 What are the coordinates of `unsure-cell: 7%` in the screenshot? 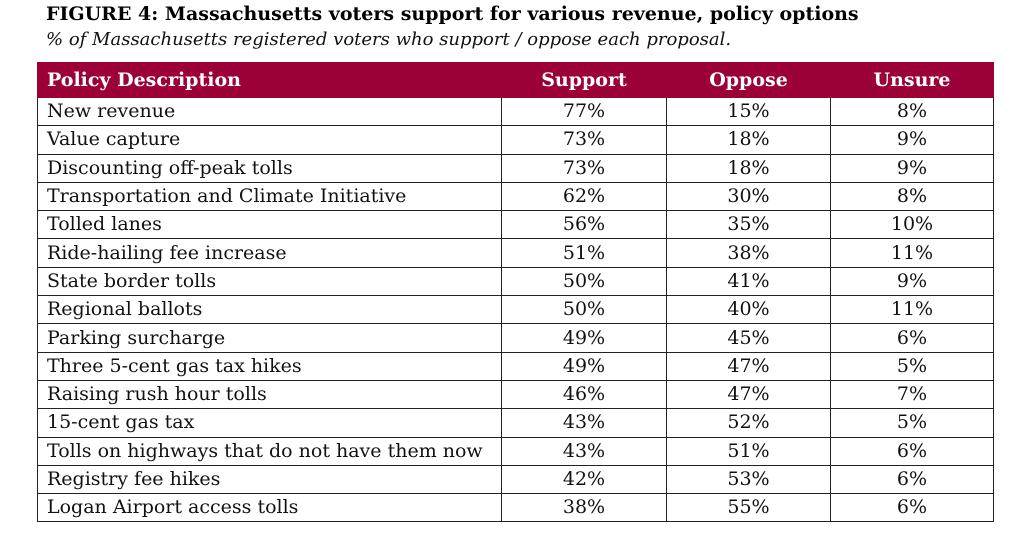 It's located at (912, 394).